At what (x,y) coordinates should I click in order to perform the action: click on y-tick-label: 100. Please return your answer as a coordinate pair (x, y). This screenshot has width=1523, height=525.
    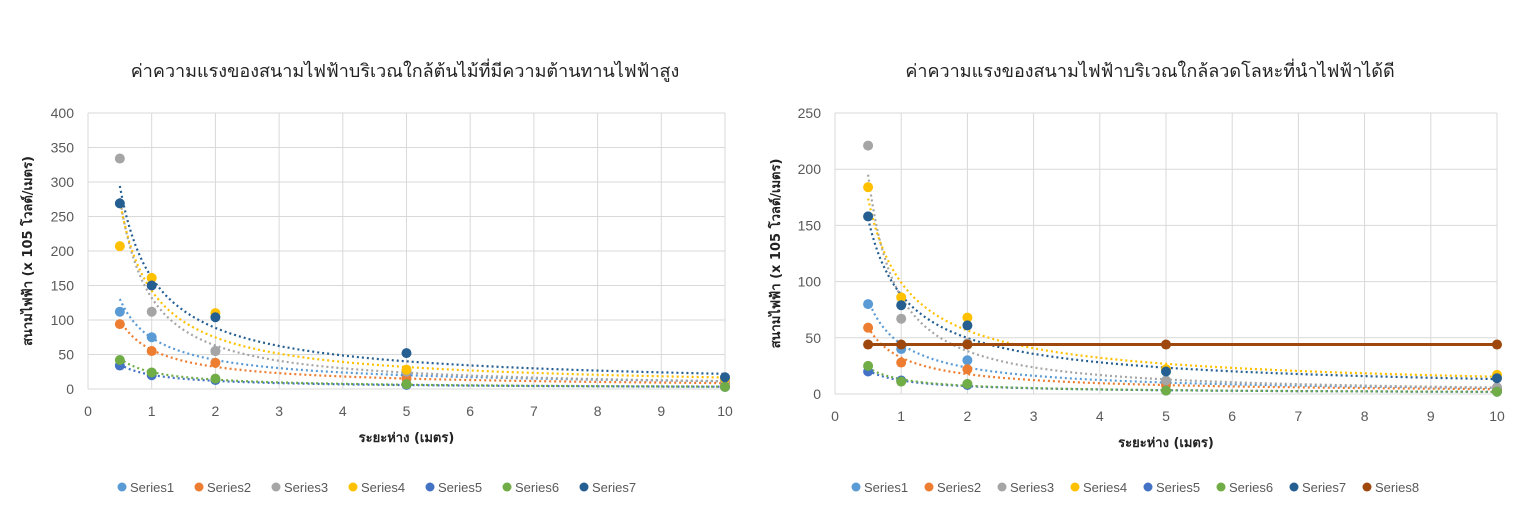
    Looking at the image, I should click on (63, 320).